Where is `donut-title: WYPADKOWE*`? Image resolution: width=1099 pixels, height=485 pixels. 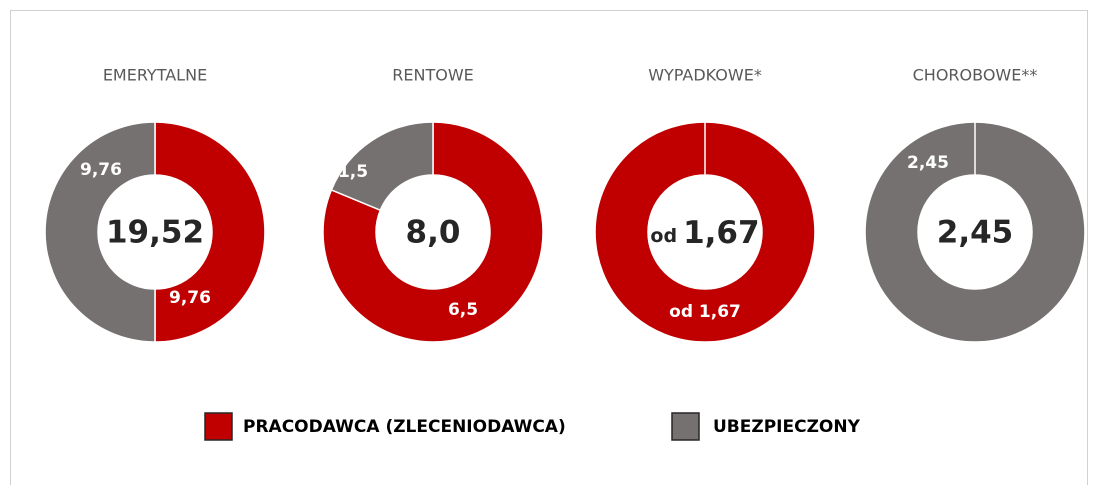 donut-title: WYPADKOWE* is located at coordinates (705, 75).